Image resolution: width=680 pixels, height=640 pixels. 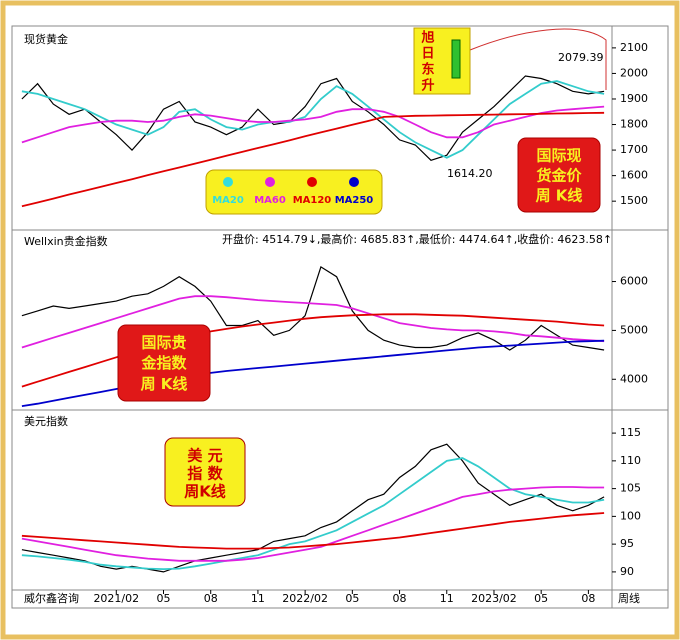 What do you see at coordinates (163, 343) in the screenshot?
I see `badge-text: 国际贵` at bounding box center [163, 343].